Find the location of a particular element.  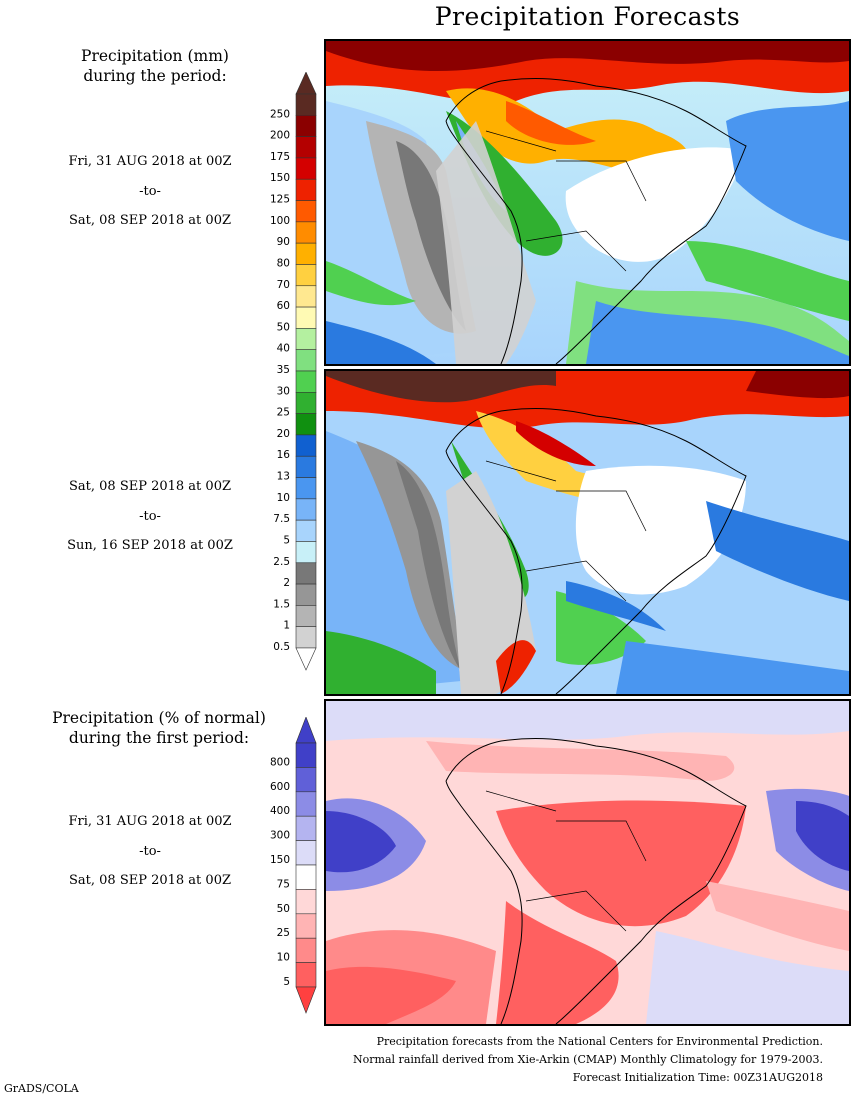

precip-colorbar-tick-label: 16 is located at coordinates (284, 455).